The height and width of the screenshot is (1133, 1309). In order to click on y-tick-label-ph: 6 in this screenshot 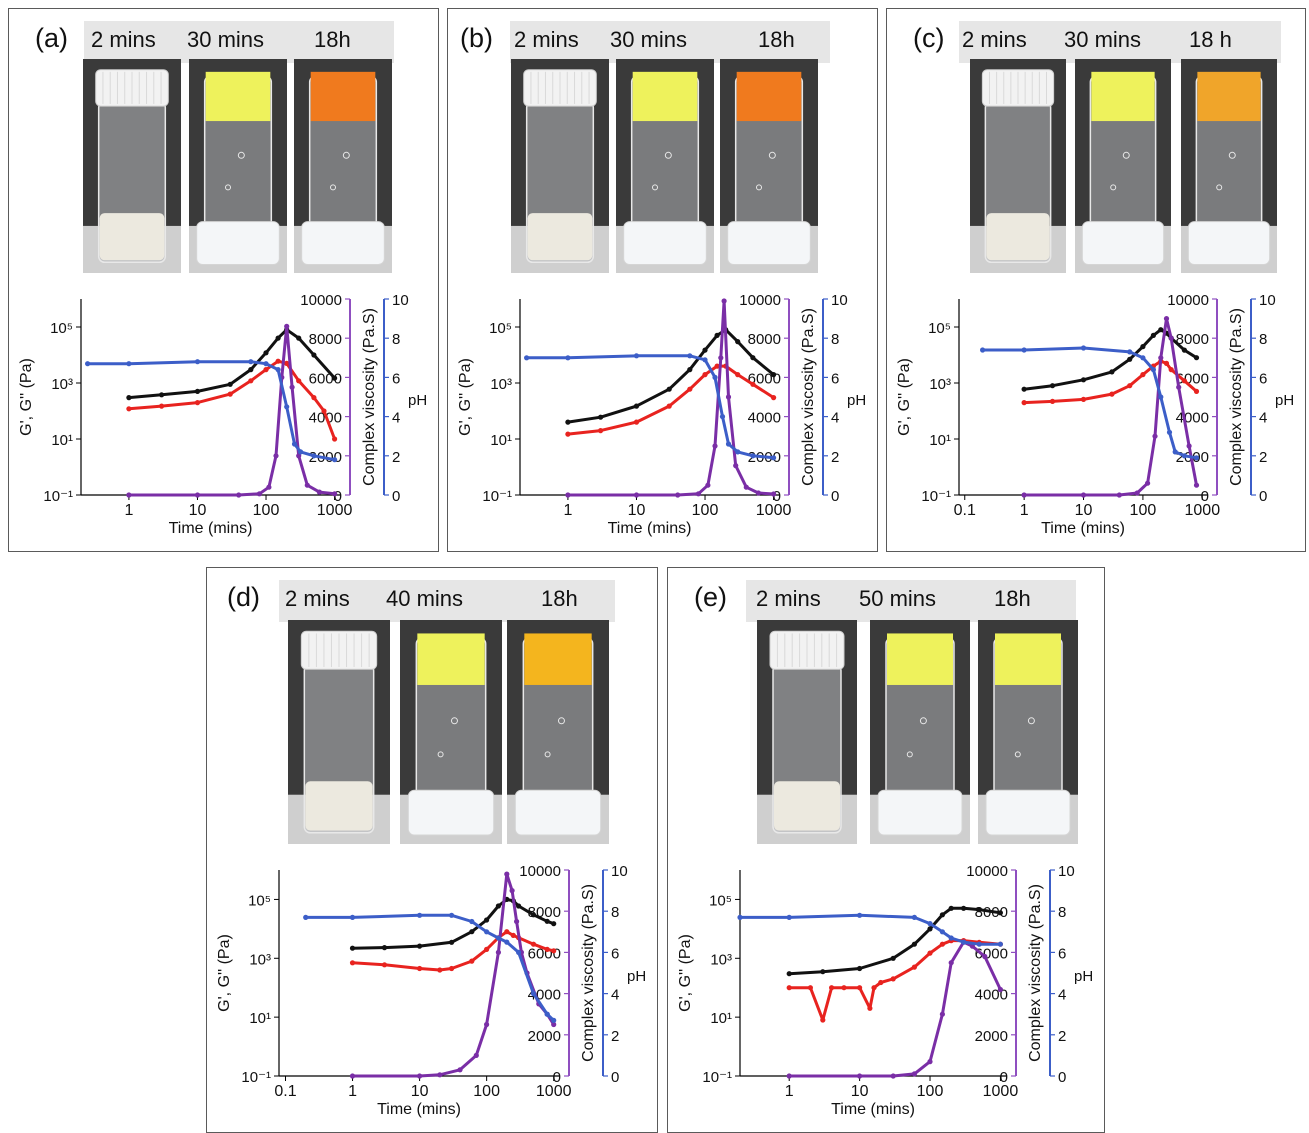, I will do `click(1062, 953)`.